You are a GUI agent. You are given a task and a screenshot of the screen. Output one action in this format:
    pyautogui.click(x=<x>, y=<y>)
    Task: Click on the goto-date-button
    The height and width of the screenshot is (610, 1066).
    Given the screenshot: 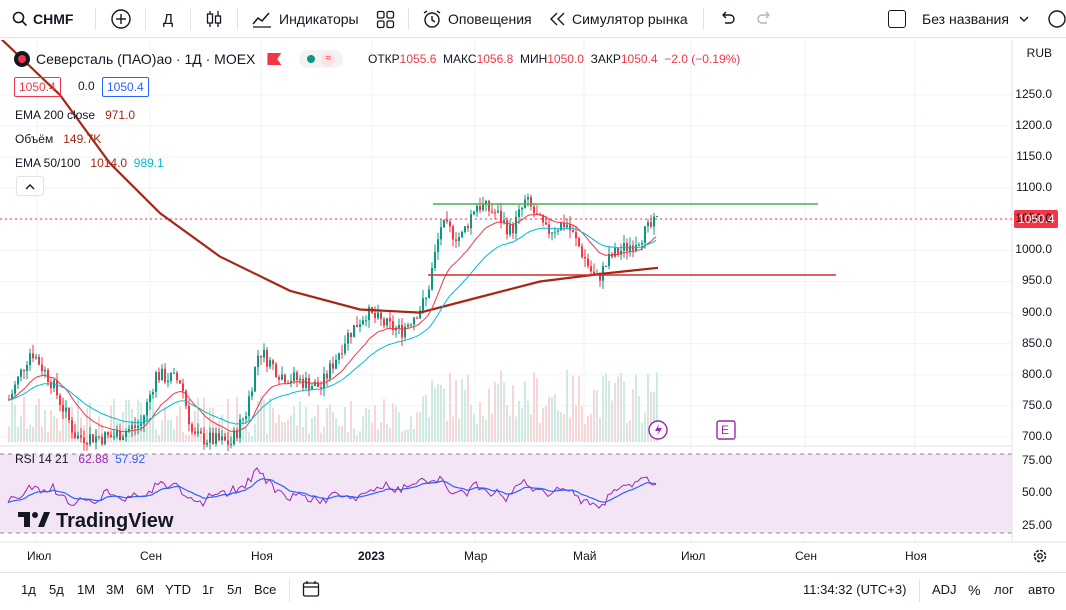 What is the action you would take?
    pyautogui.click(x=311, y=591)
    